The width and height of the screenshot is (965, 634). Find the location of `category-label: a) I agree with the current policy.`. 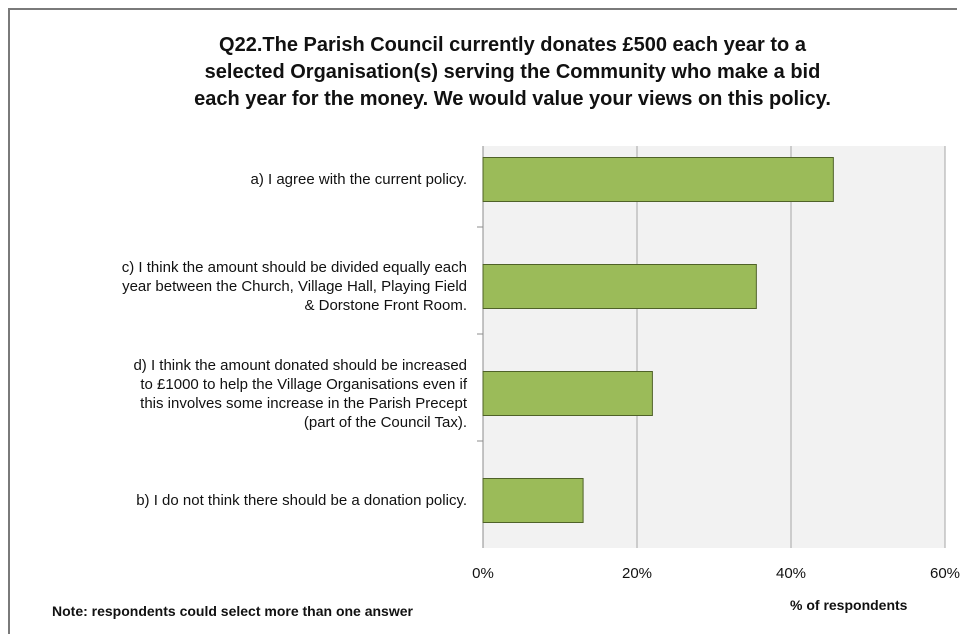

category-label: a) I agree with the current policy. is located at coordinates (359, 179).